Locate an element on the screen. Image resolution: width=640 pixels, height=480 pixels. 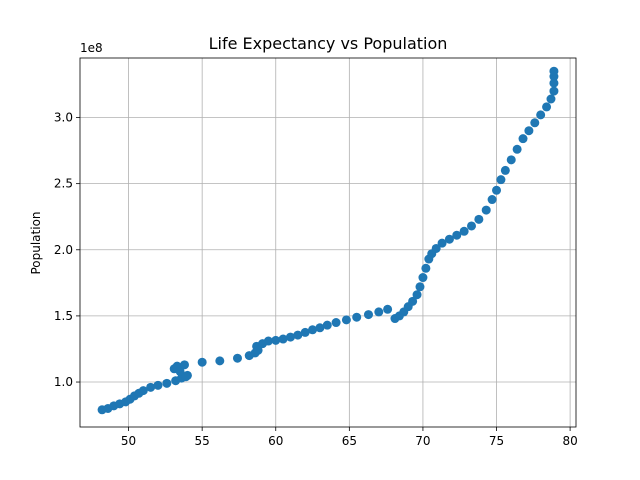
chart-title: Life Expectancy vs Population is located at coordinates (328, 43).